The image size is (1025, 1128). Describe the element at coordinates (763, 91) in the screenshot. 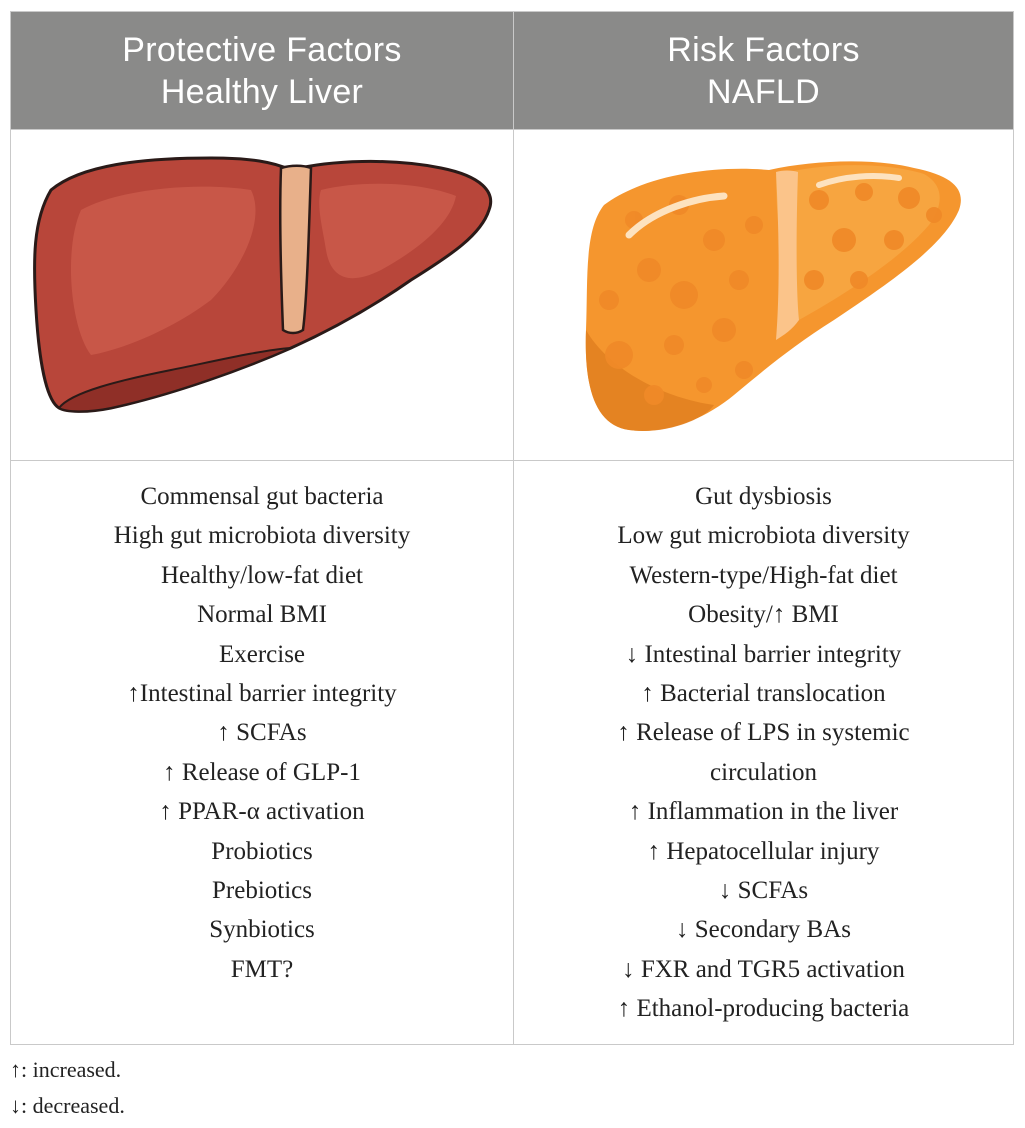

I see `header-risk-line2: NAFLD` at that location.